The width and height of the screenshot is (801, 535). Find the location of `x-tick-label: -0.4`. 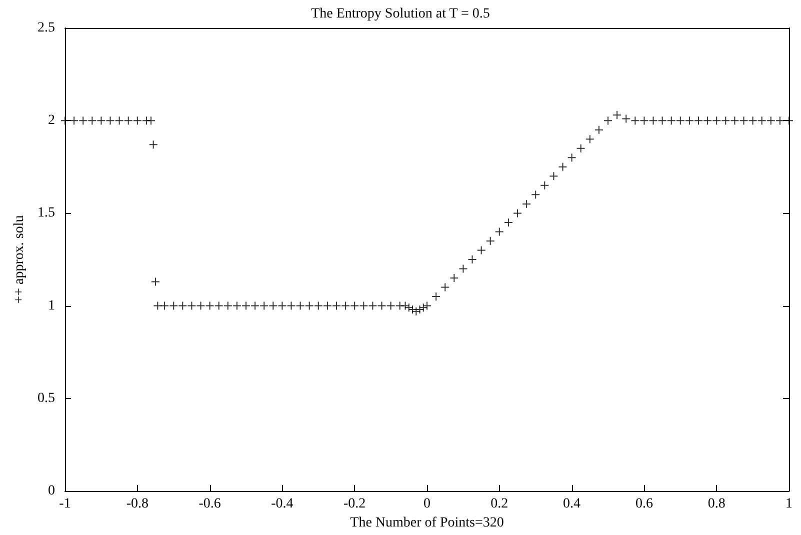

x-tick-label: -0.4 is located at coordinates (282, 504).